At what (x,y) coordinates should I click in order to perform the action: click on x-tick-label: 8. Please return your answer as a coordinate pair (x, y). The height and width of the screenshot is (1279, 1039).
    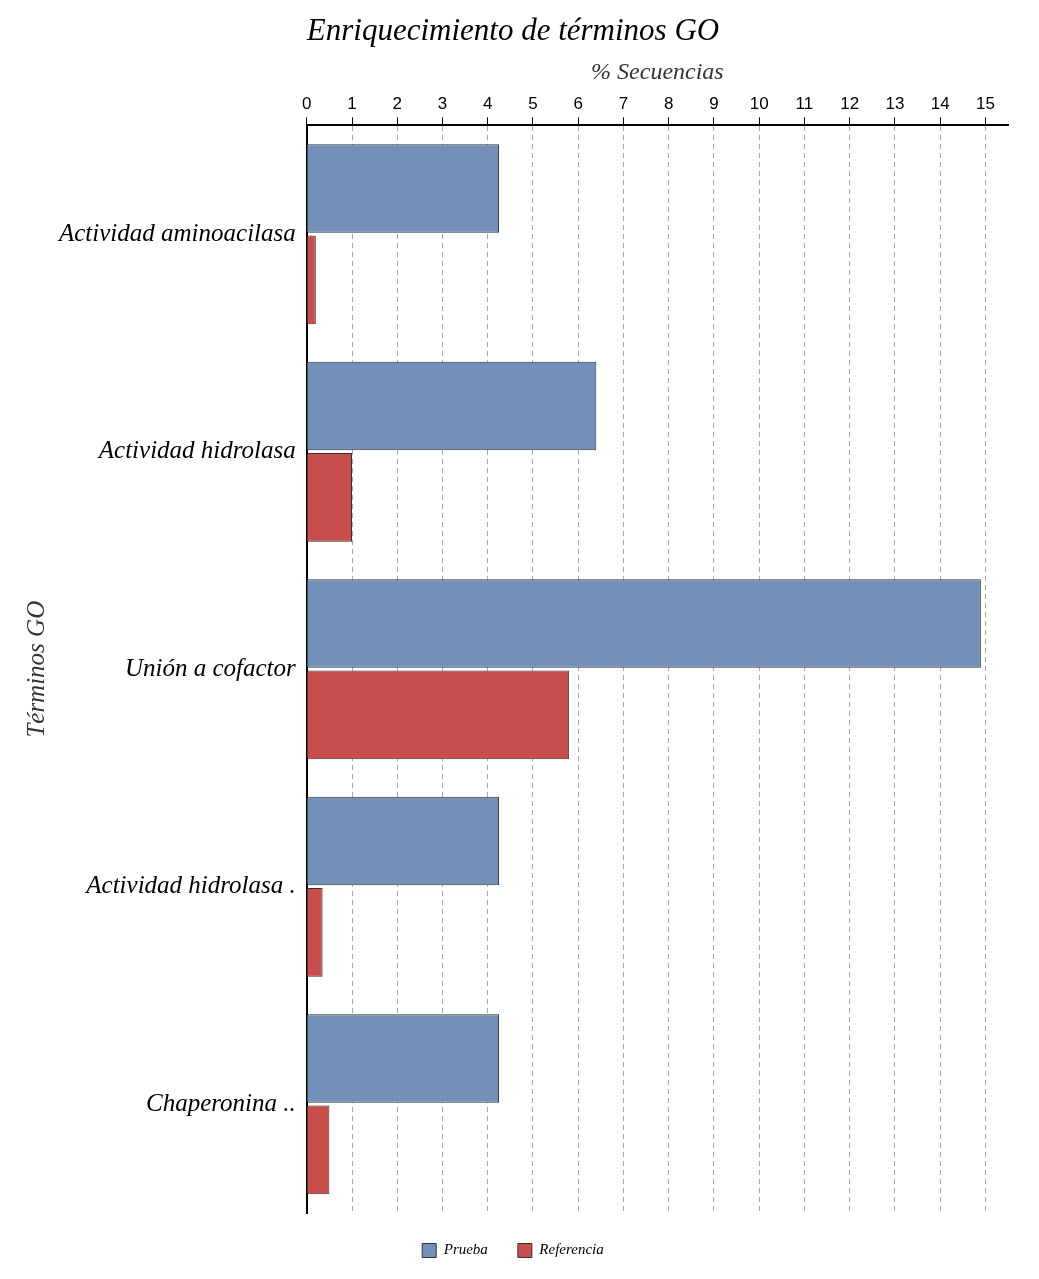
    Looking at the image, I should click on (668, 103).